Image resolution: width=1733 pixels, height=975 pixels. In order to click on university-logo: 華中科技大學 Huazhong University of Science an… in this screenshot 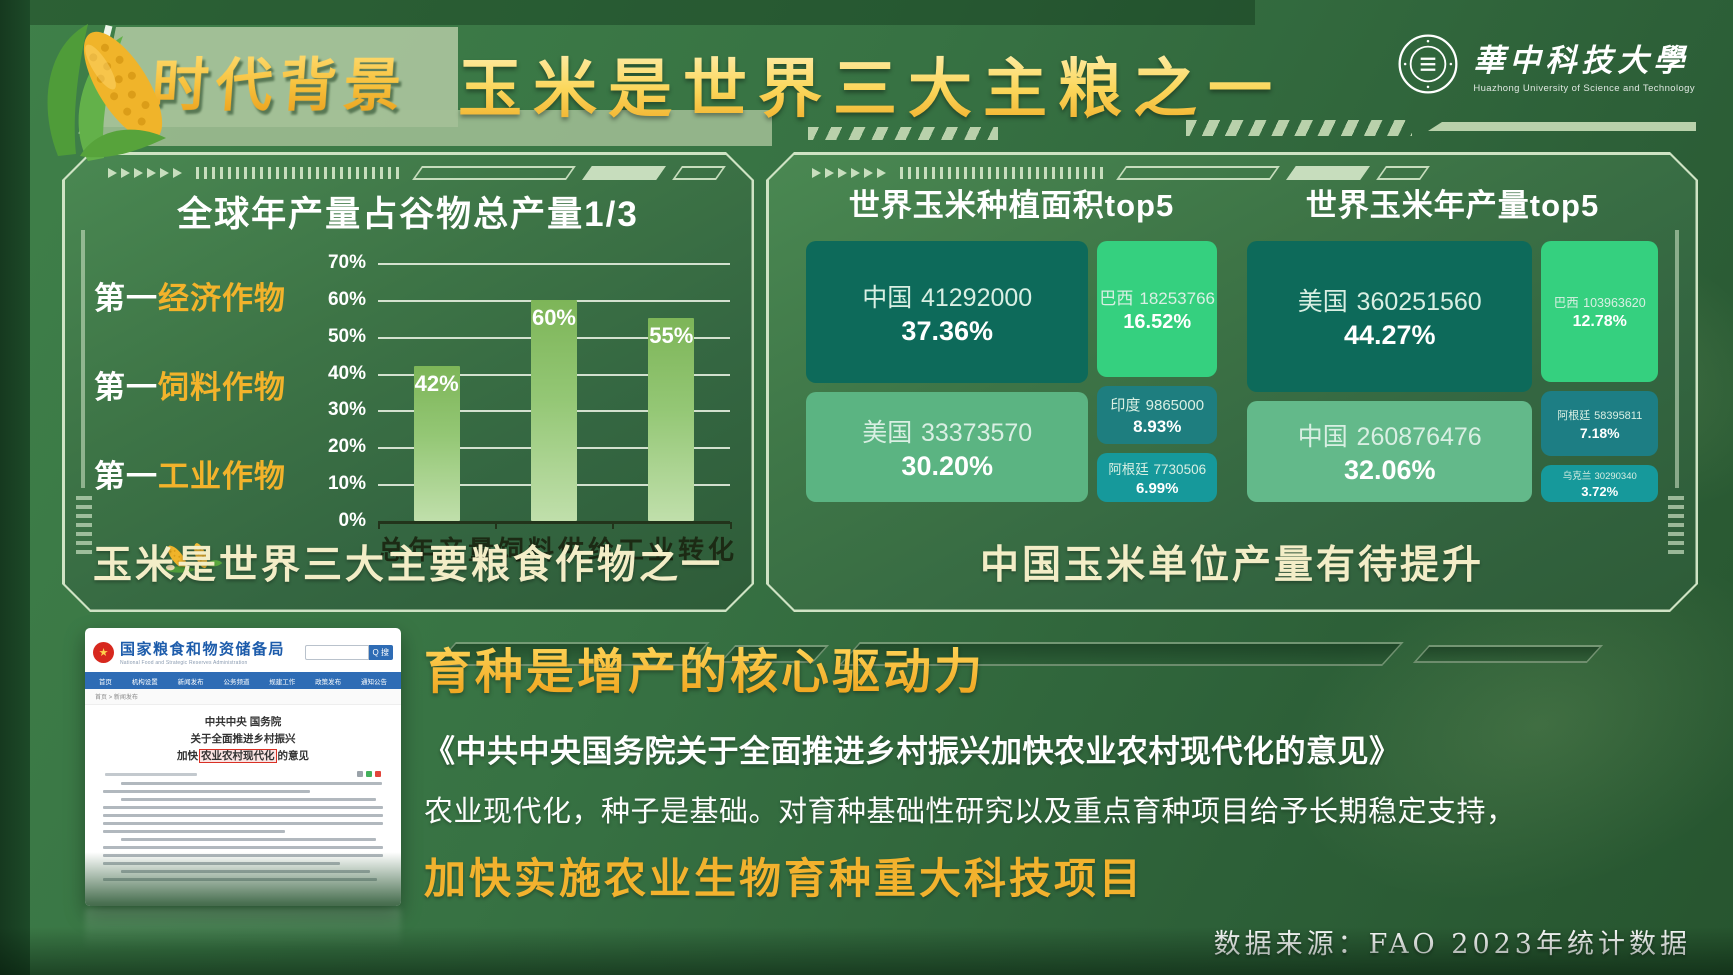, I will do `click(1545, 64)`.